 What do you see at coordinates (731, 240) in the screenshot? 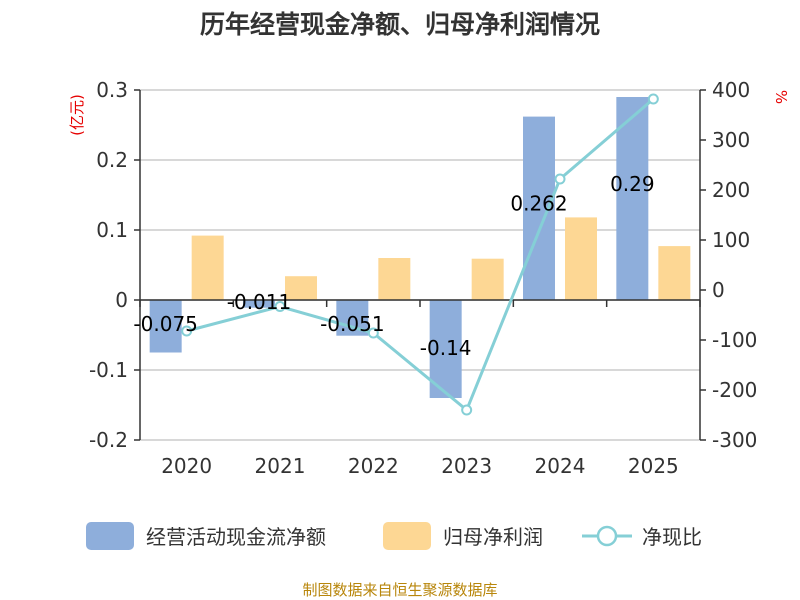
I see `right-tick-label: 100` at bounding box center [731, 240].